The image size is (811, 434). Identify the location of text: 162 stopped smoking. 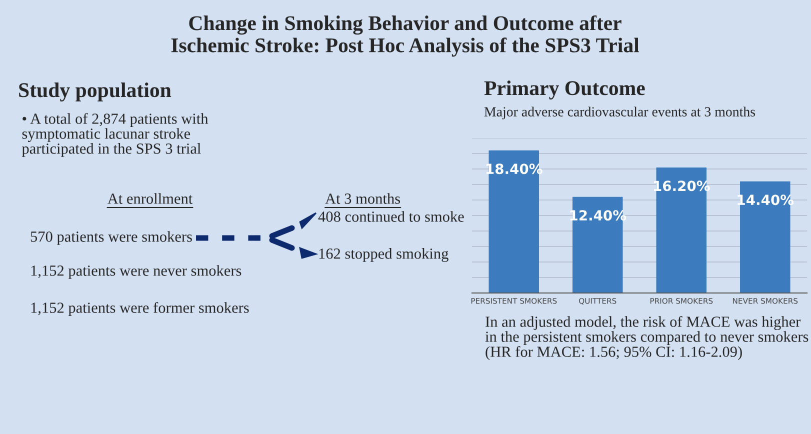
(383, 255).